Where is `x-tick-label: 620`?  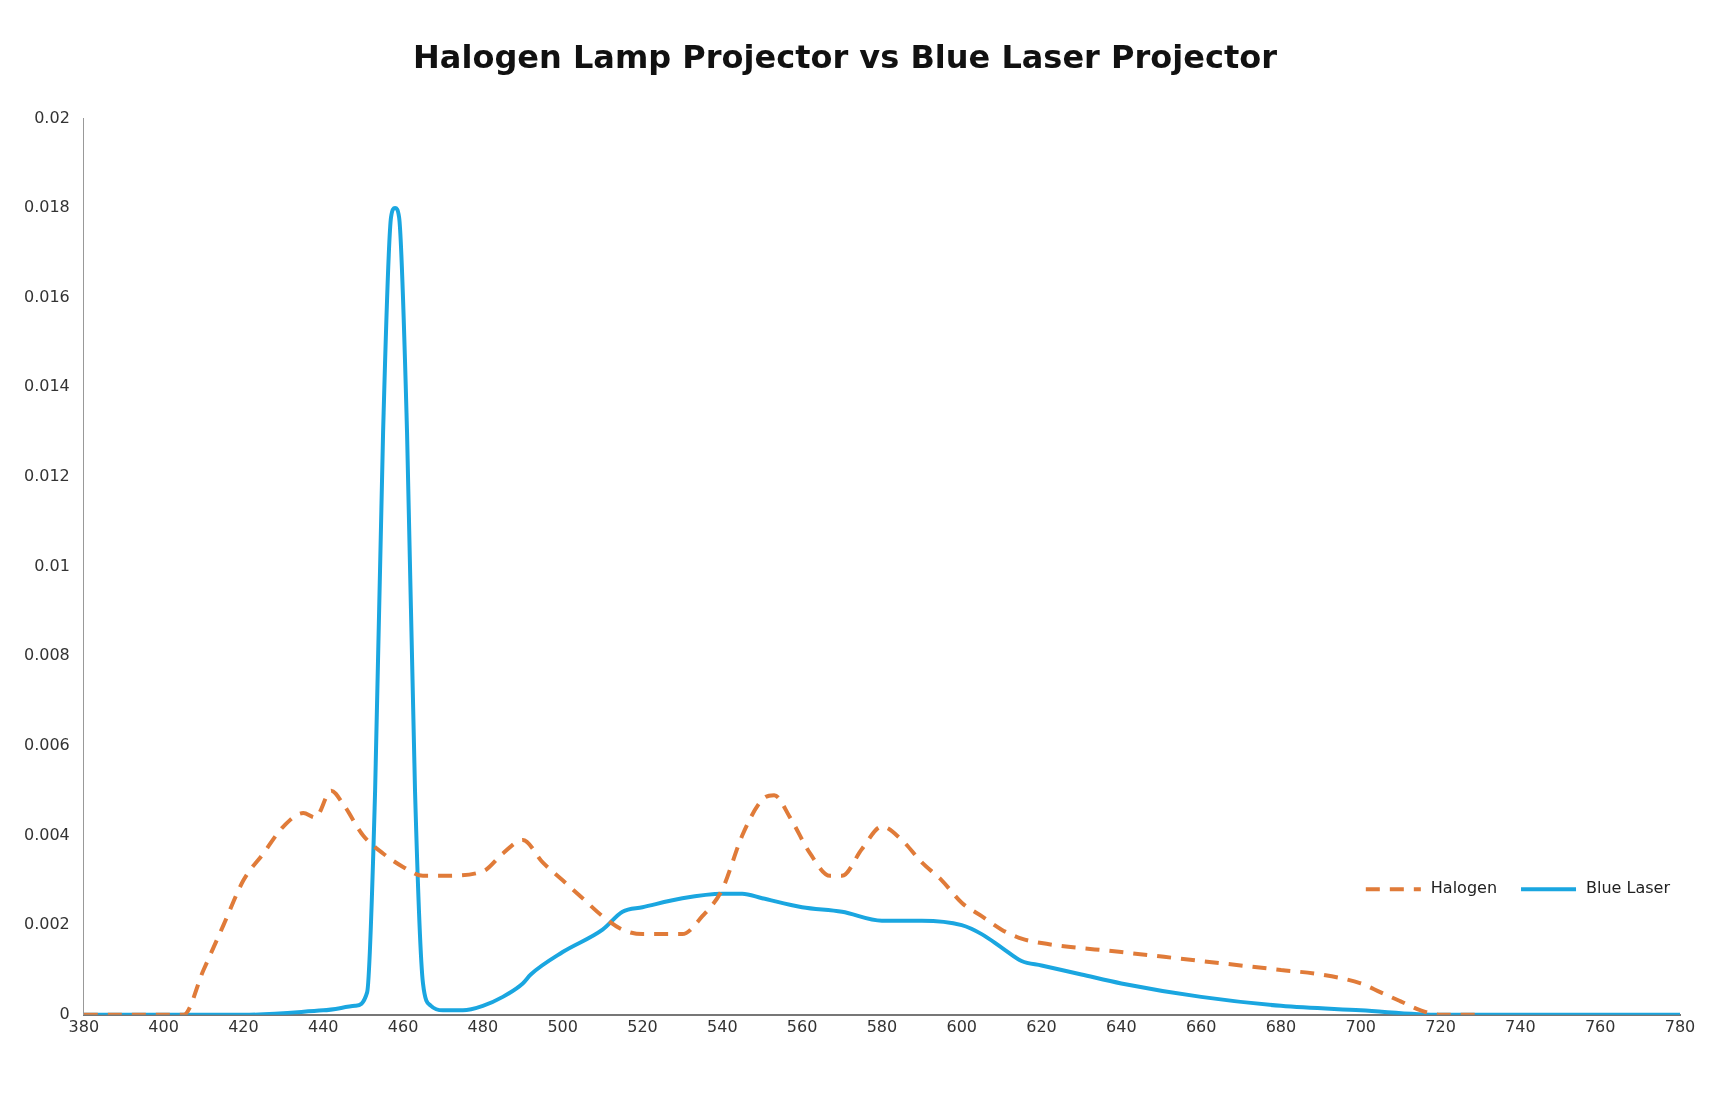 x-tick-label: 620 is located at coordinates (1041, 1026).